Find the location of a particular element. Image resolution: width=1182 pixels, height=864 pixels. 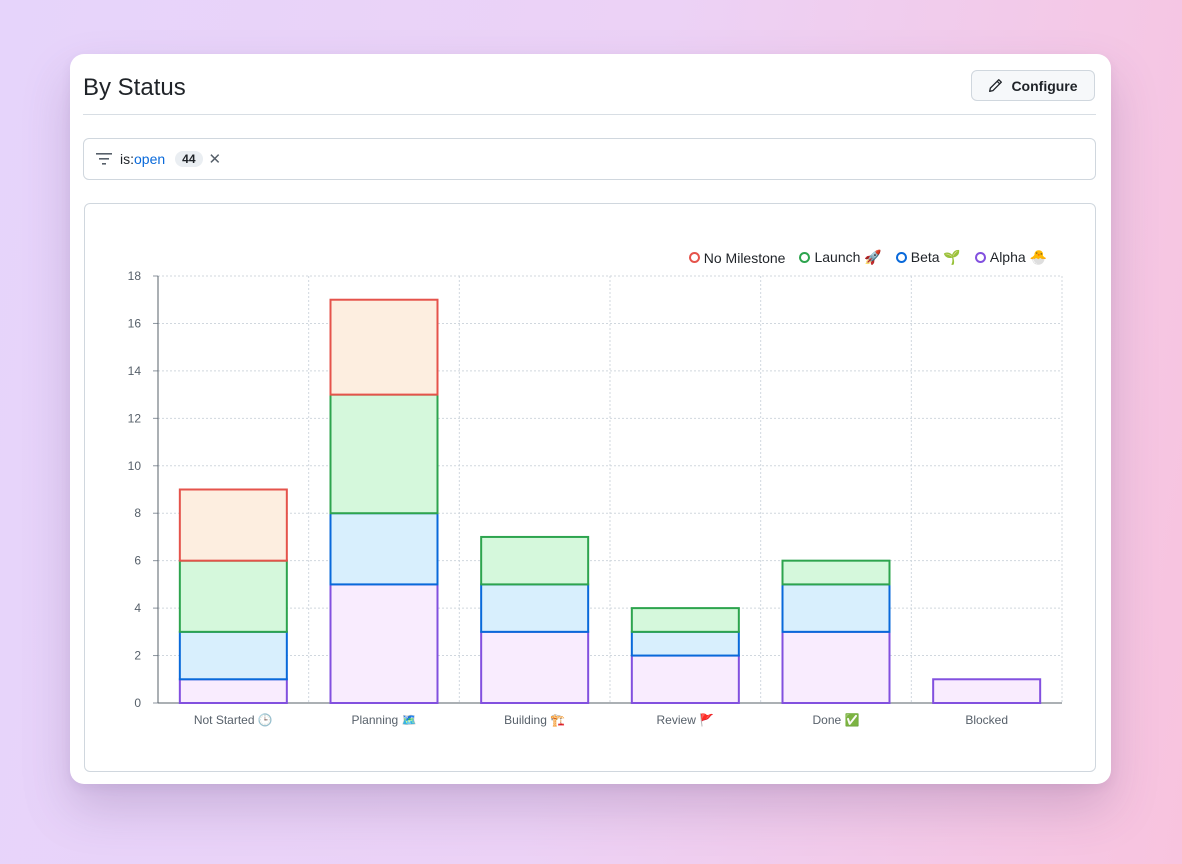

y-tick-label: 10 is located at coordinates (135, 466).